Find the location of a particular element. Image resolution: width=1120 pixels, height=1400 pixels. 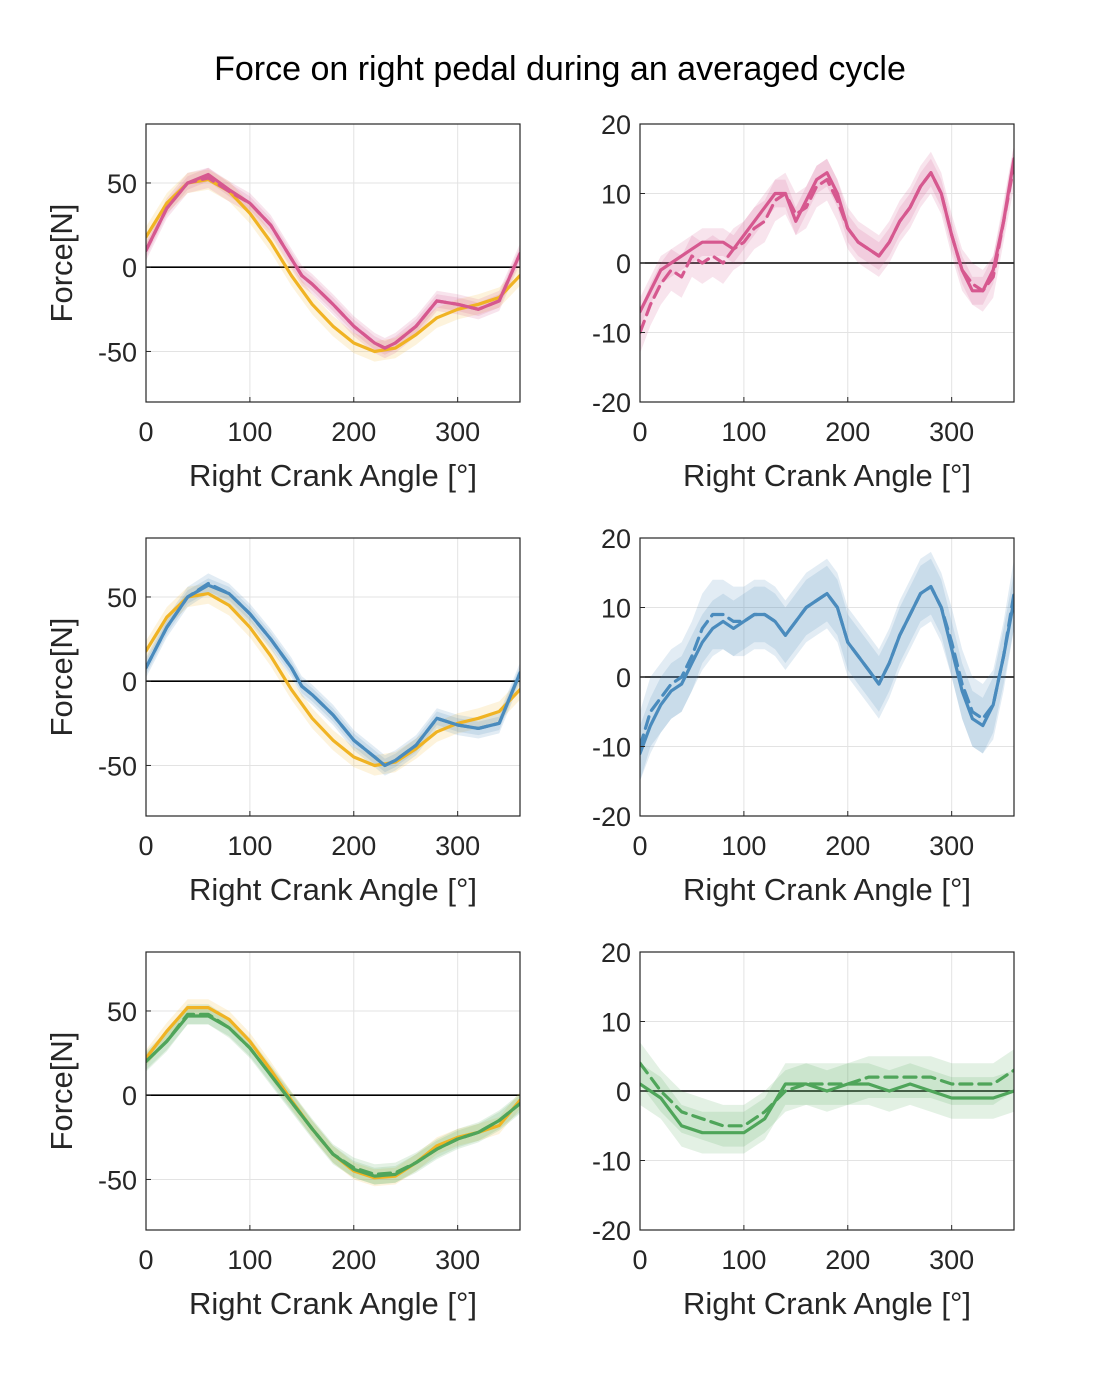

grid is located at coordinates (333, 263).